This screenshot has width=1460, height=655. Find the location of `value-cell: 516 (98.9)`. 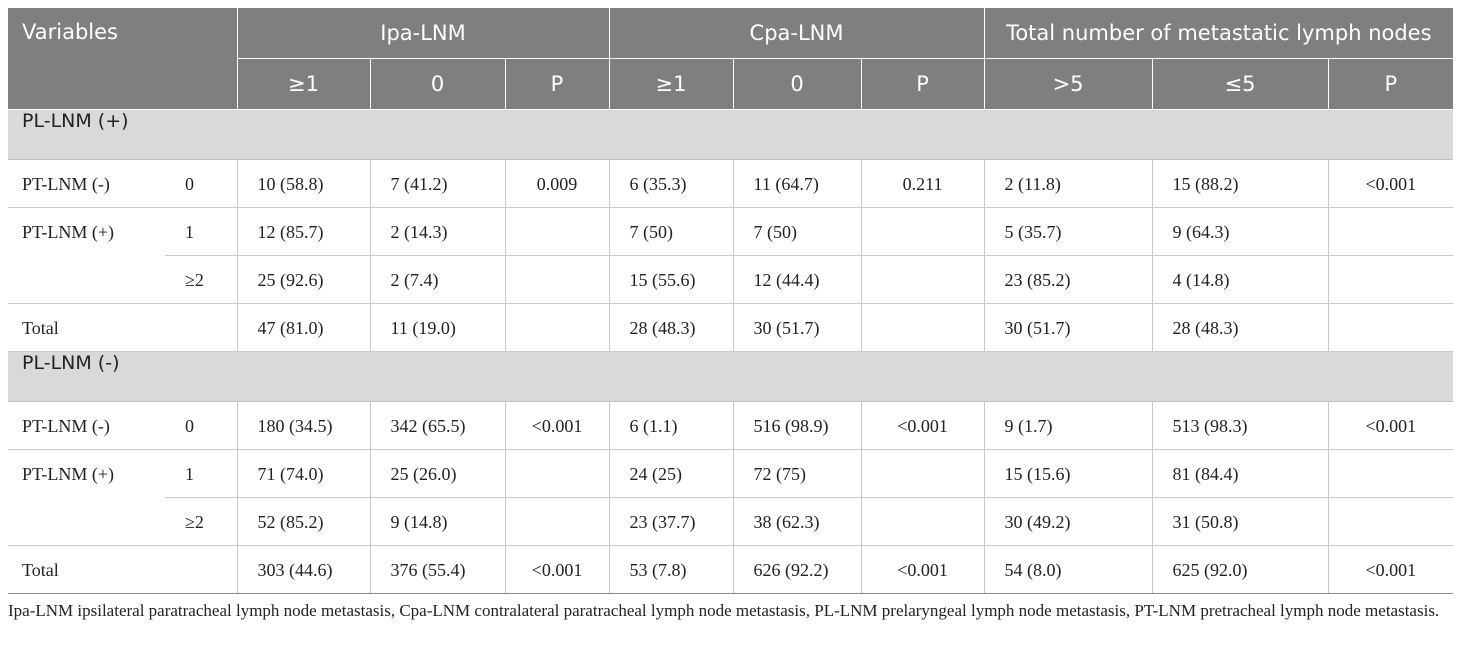

value-cell: 516 (98.9) is located at coordinates (797, 425).